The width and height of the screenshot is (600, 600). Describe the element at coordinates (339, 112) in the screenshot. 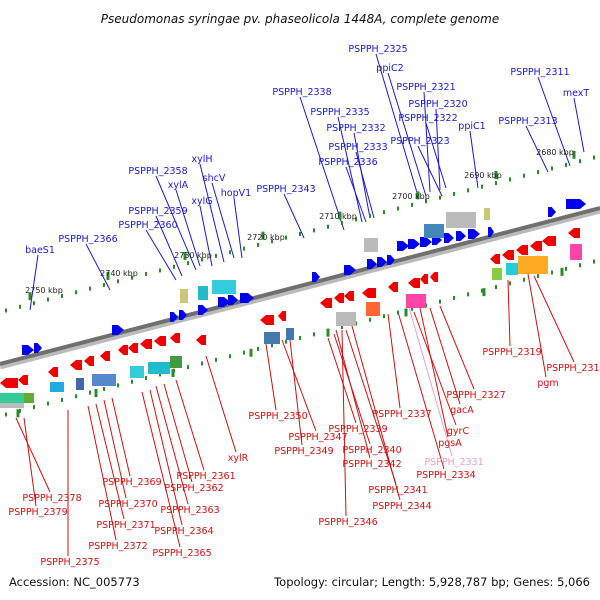

I see `gene-label-pspph-2335: PSPPH_2335` at that location.